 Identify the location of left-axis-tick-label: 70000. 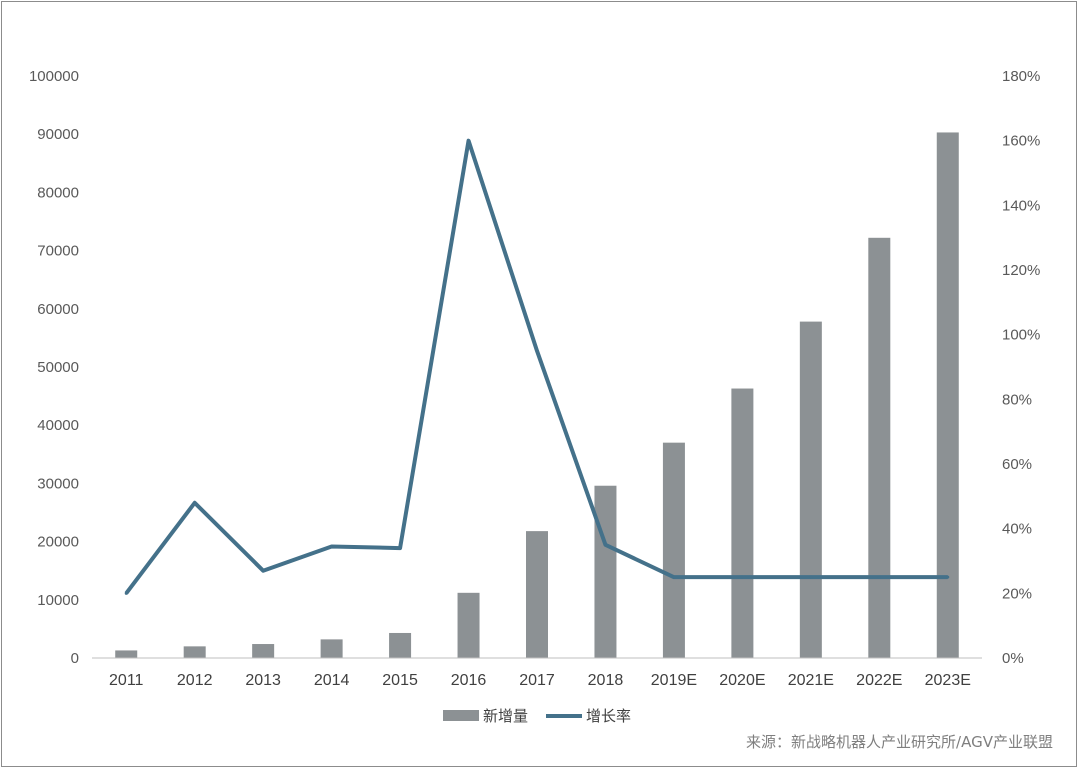
(58, 251).